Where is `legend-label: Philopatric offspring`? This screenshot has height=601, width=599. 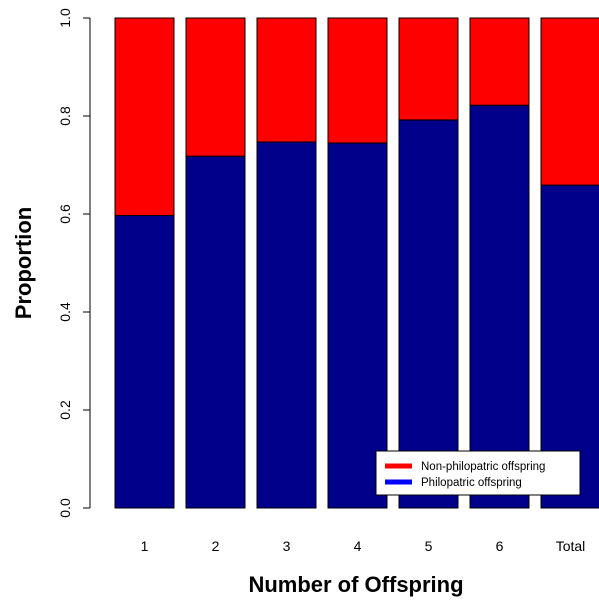
legend-label: Philopatric offspring is located at coordinates (471, 483).